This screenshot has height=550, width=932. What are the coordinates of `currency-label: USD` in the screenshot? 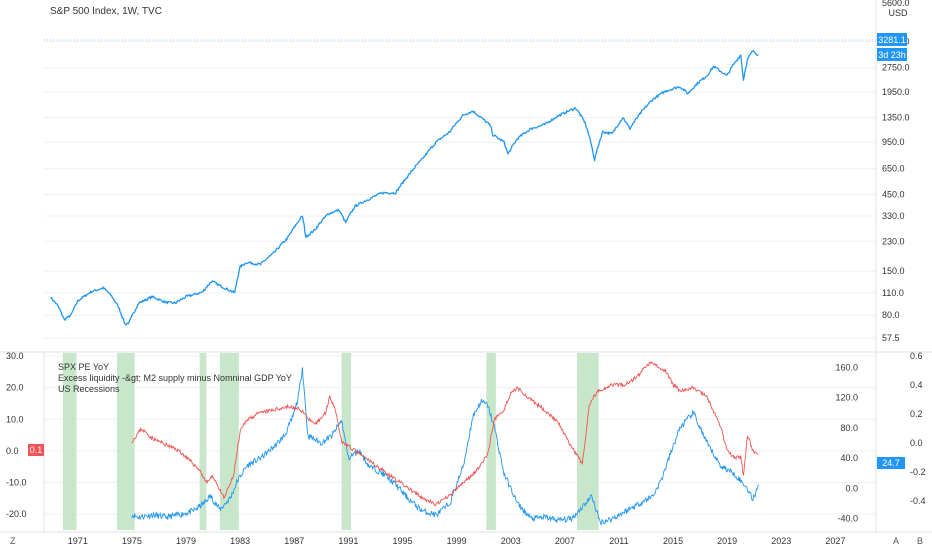 It's located at (898, 13).